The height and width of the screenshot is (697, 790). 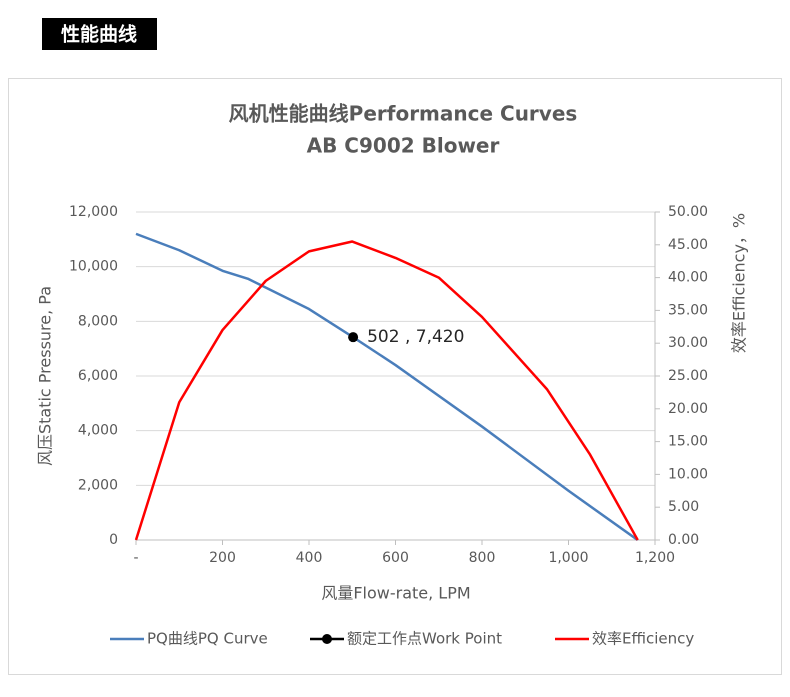 What do you see at coordinates (93, 267) in the screenshot?
I see `y-tick-label: 10,000` at bounding box center [93, 267].